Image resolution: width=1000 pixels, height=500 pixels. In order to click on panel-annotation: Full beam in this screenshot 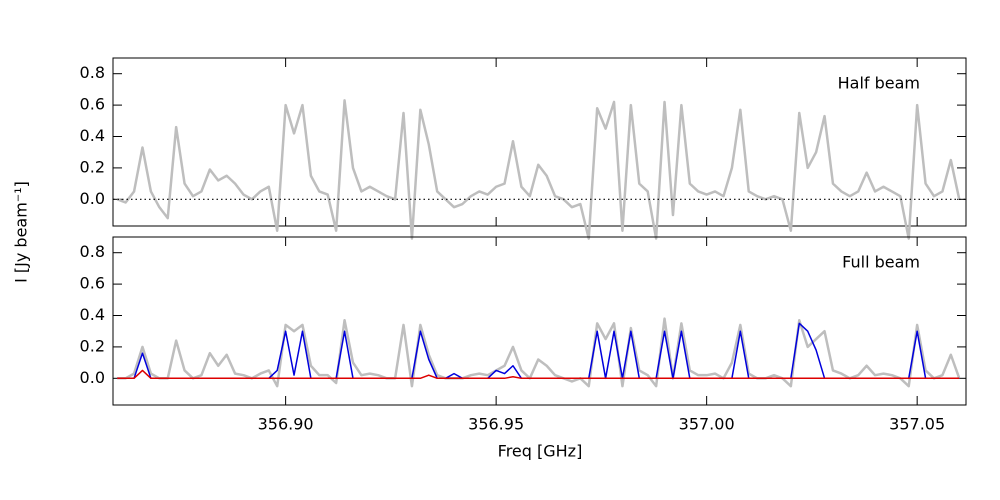, I will do `click(881, 262)`.